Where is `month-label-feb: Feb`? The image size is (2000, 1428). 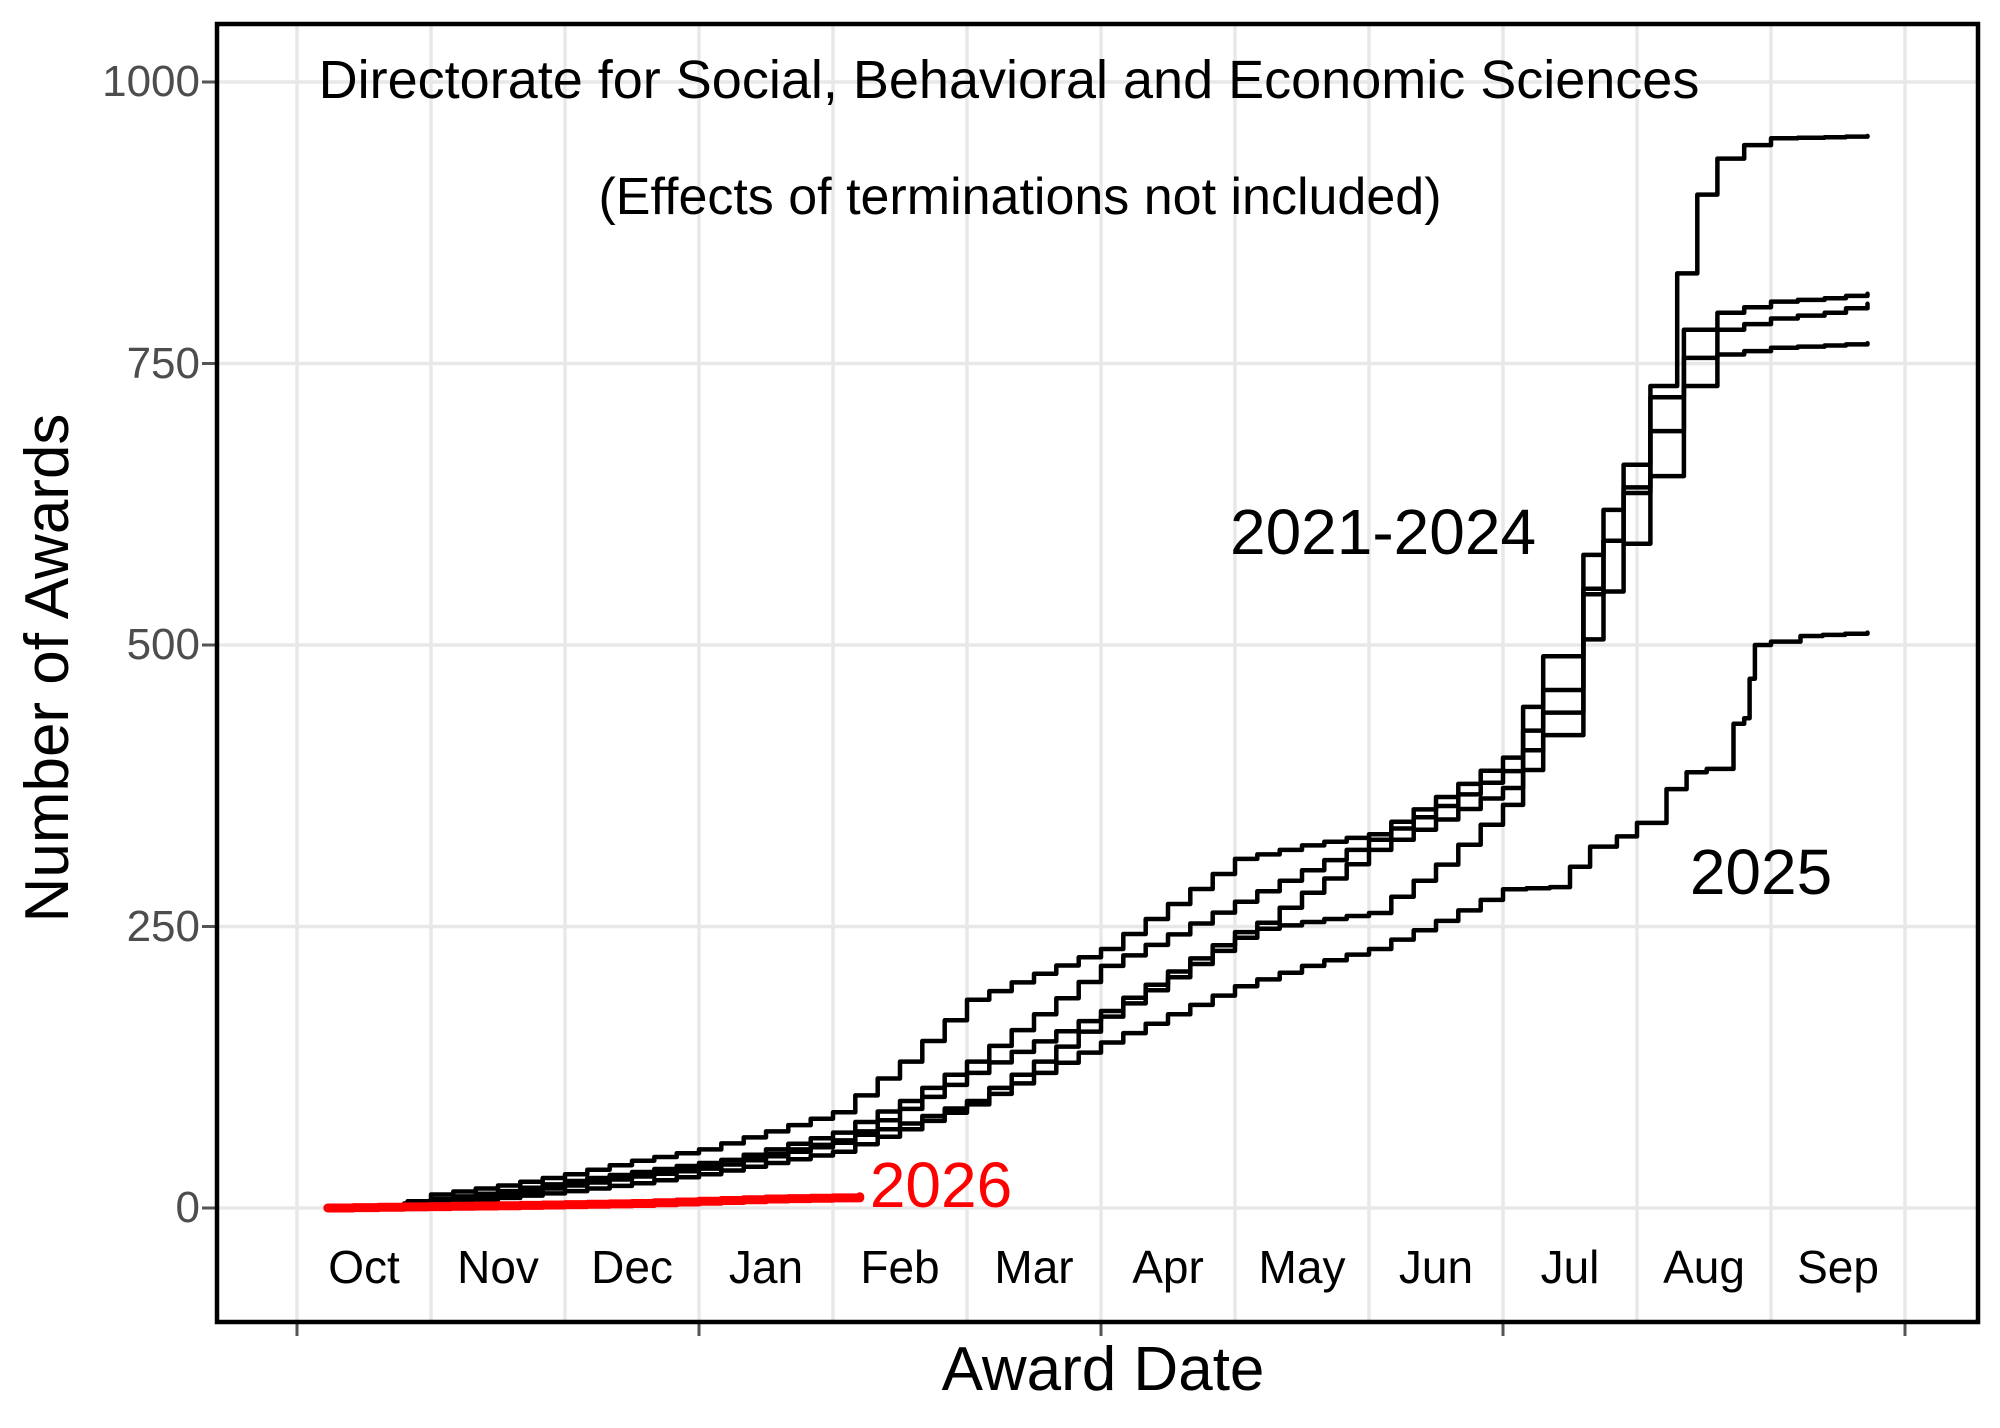 month-label-feb: Feb is located at coordinates (900, 1267).